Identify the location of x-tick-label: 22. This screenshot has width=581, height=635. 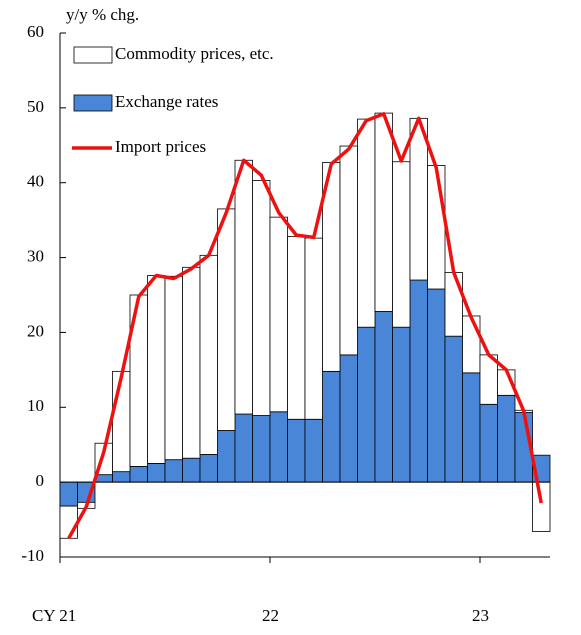
(270, 615).